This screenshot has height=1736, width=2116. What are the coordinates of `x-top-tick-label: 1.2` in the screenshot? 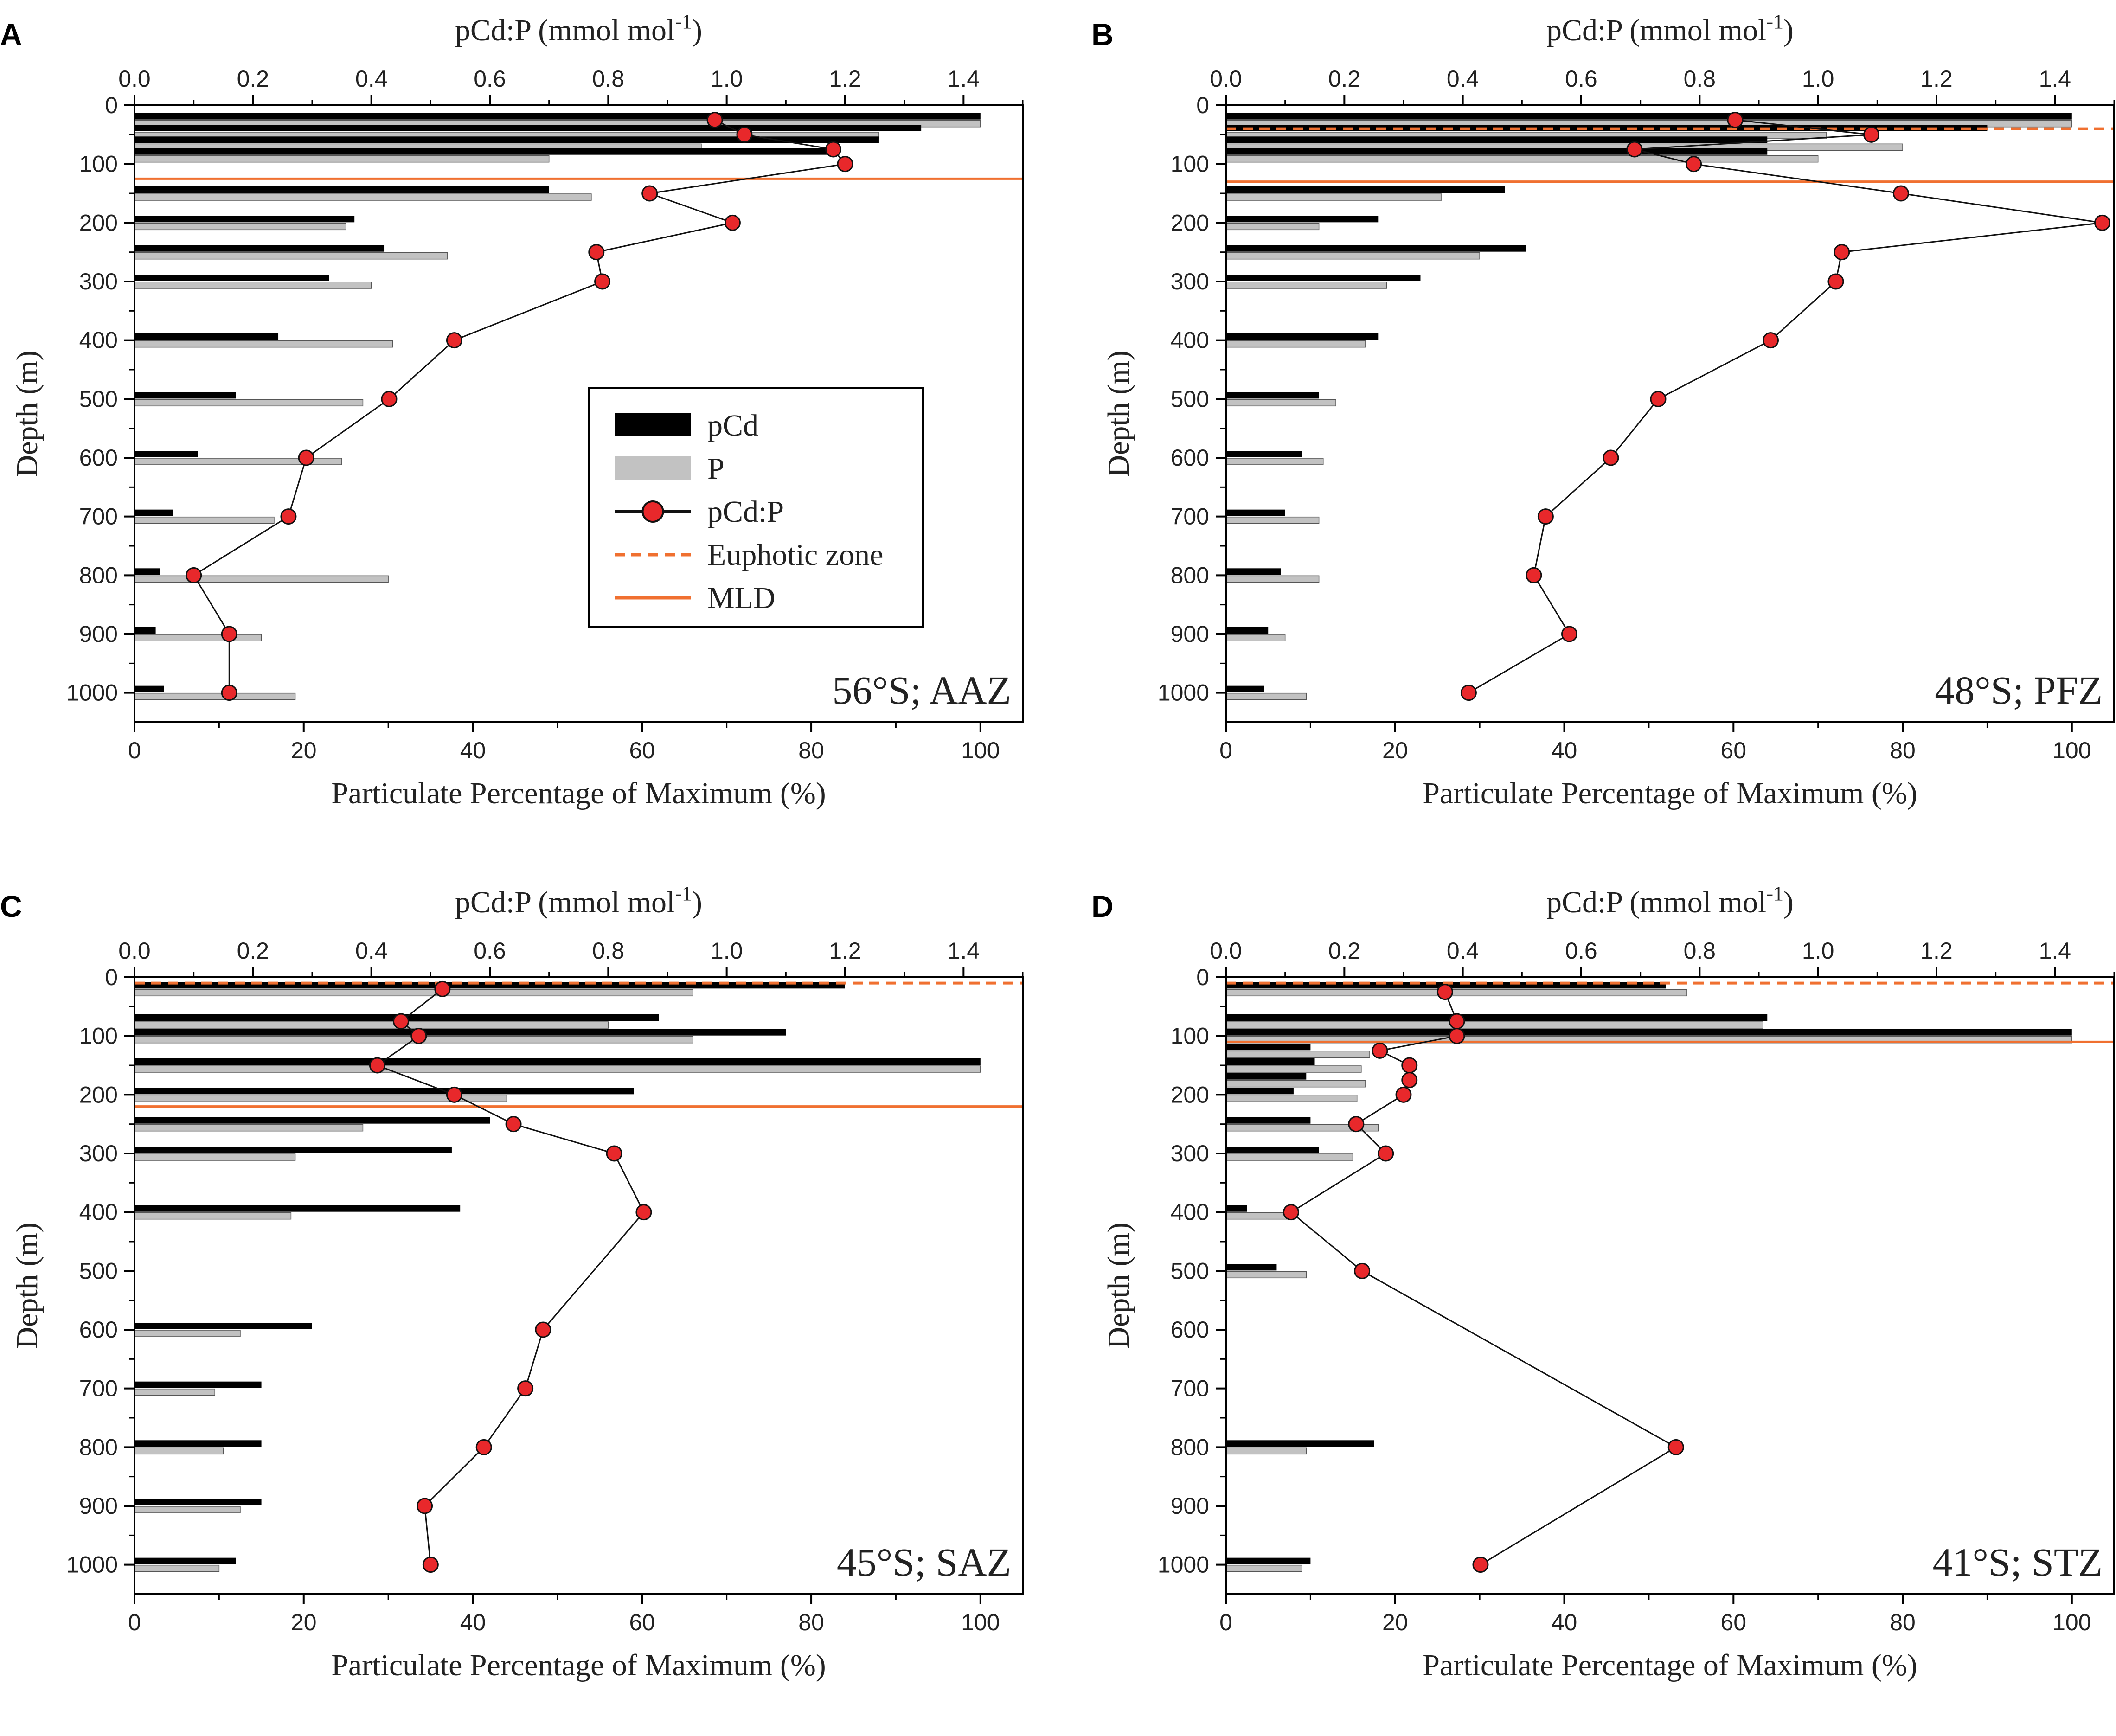 It's located at (845, 79).